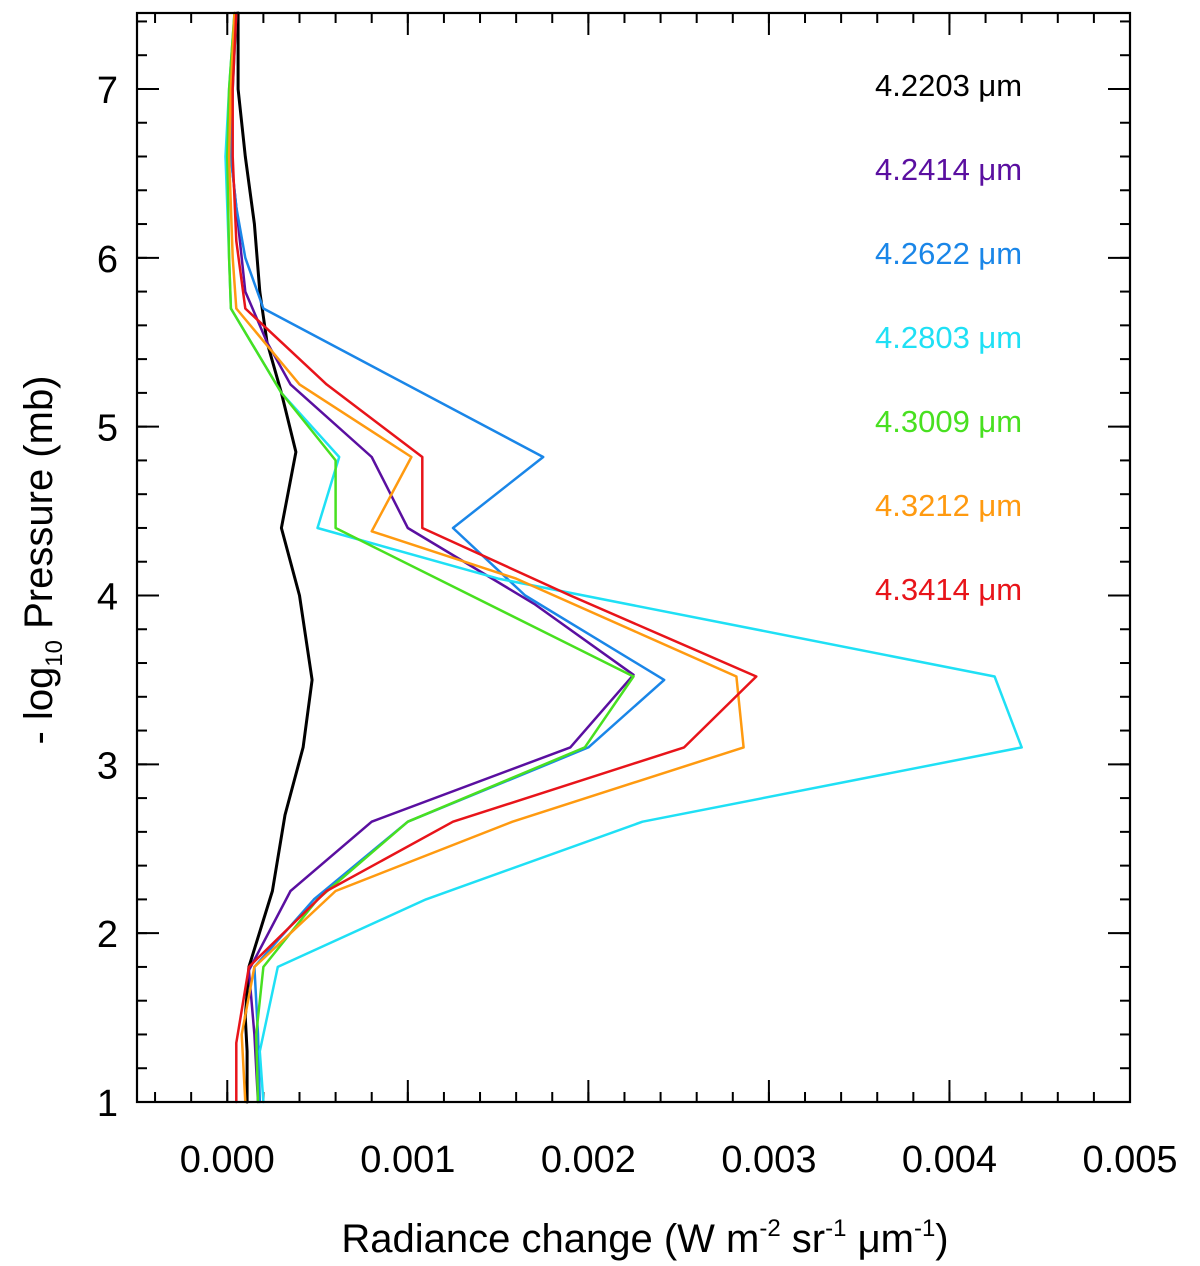 Image resolution: width=1200 pixels, height=1266 pixels. I want to click on y-tick-label: 5, so click(107, 429).